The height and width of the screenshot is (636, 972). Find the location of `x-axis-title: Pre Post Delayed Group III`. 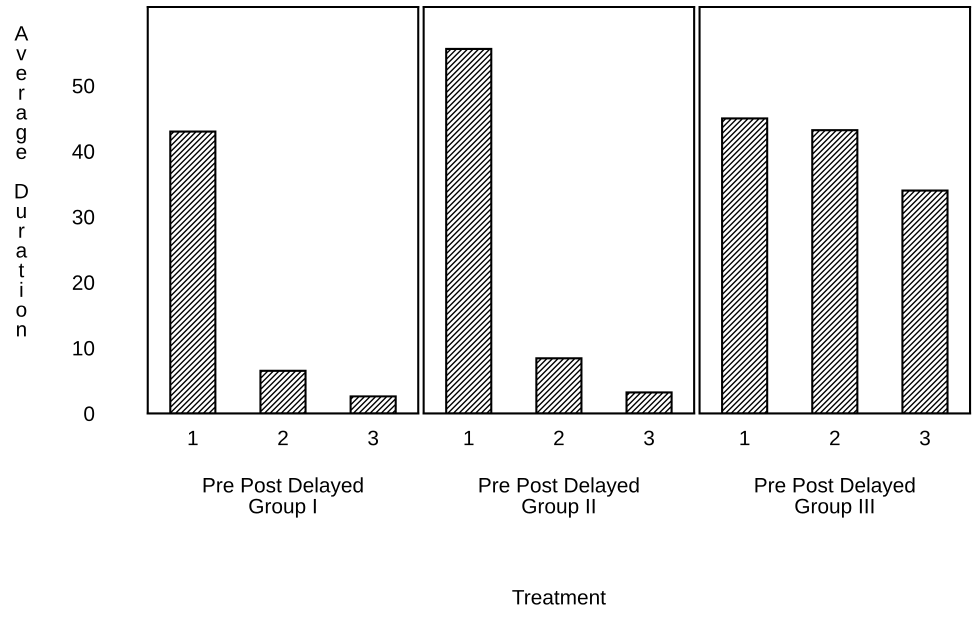

x-axis-title: Pre Post Delayed Group III is located at coordinates (835, 497).